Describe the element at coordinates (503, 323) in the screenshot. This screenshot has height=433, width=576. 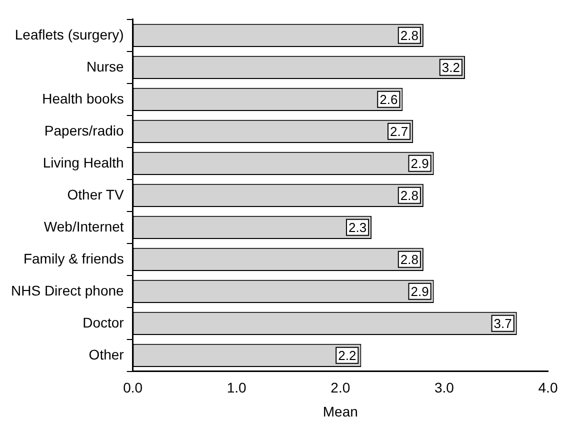
I see `data-label: 3.7` at that location.